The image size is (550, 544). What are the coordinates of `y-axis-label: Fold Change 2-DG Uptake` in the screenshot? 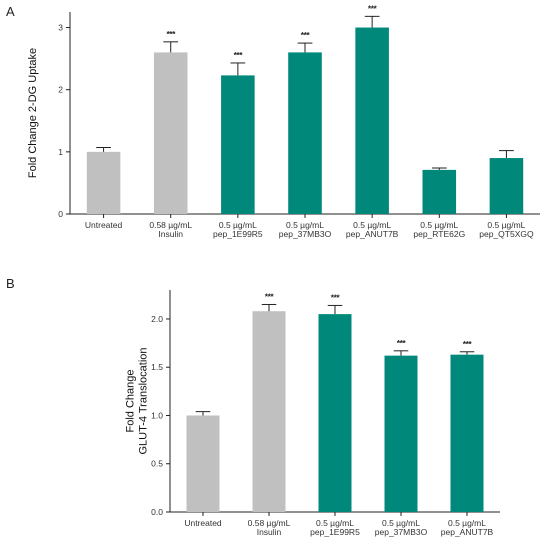 It's located at (33, 113).